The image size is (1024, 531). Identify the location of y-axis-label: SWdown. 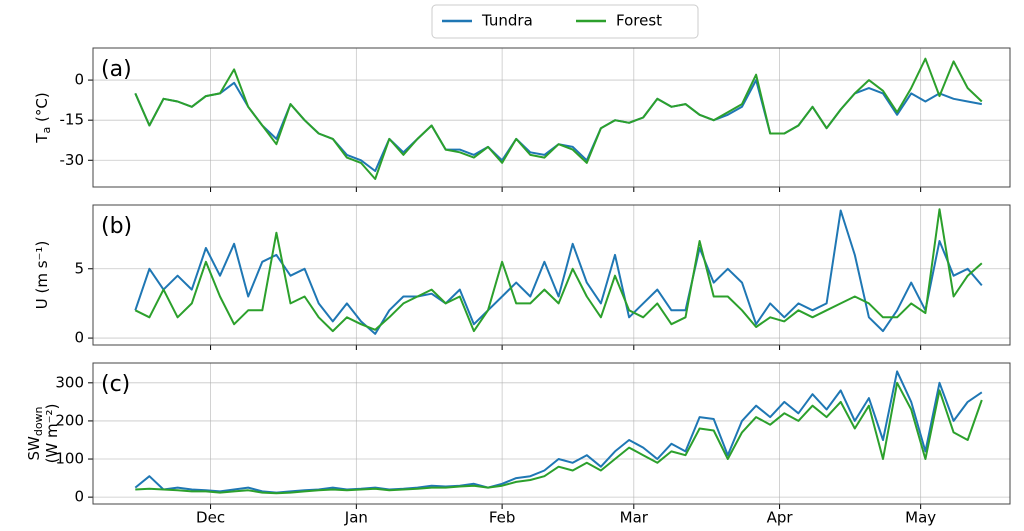
(35, 433).